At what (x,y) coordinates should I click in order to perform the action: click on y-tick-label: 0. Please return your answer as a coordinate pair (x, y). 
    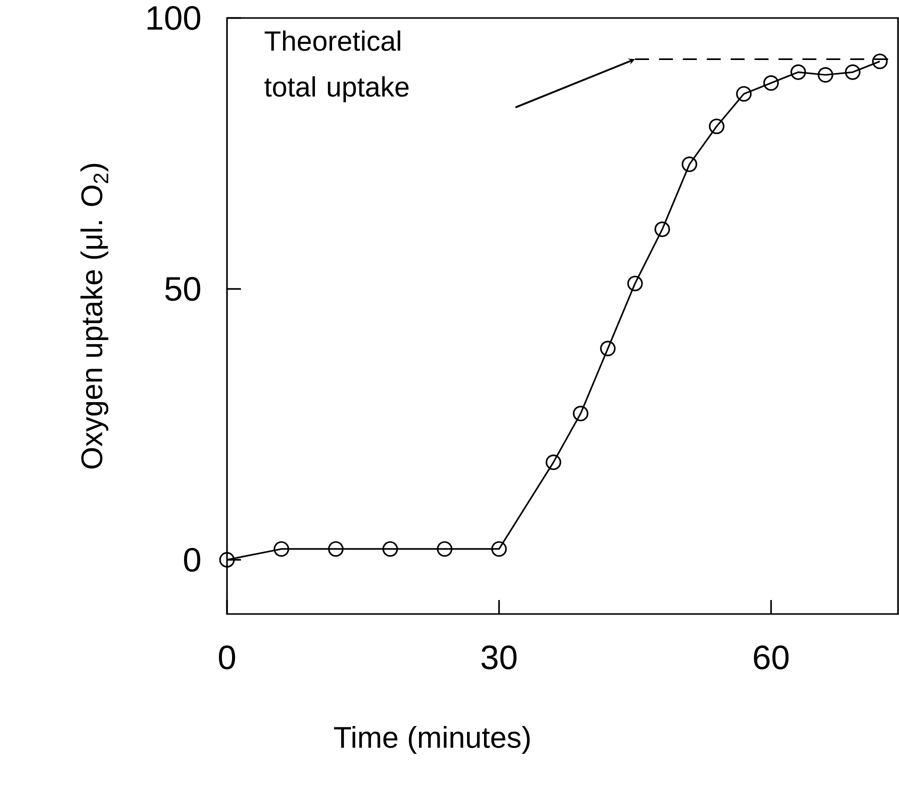
    Looking at the image, I should click on (192, 560).